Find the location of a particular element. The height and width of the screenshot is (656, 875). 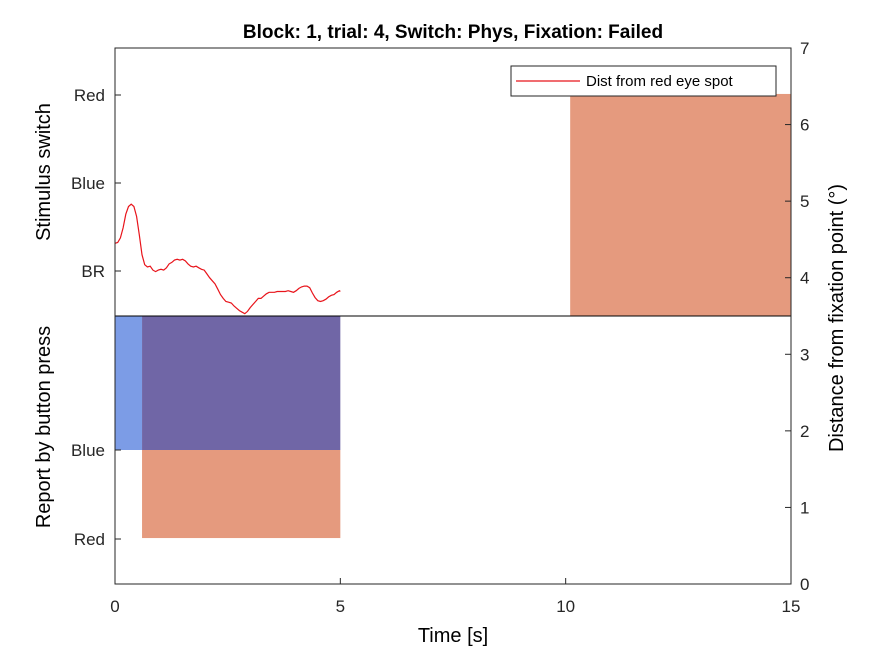

right-y-tick-label: 3 is located at coordinates (804, 354).